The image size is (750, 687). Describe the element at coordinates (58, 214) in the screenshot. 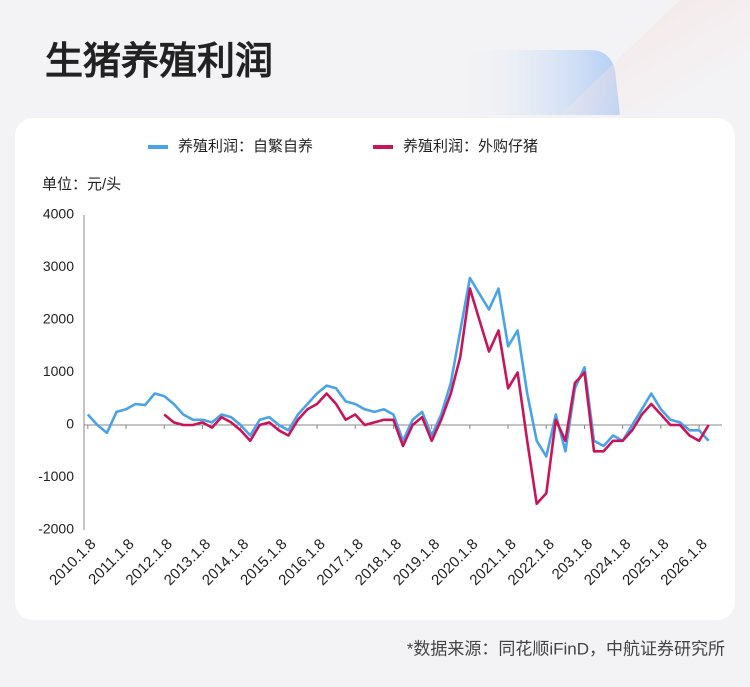

I see `y-tick-label: 4000` at that location.